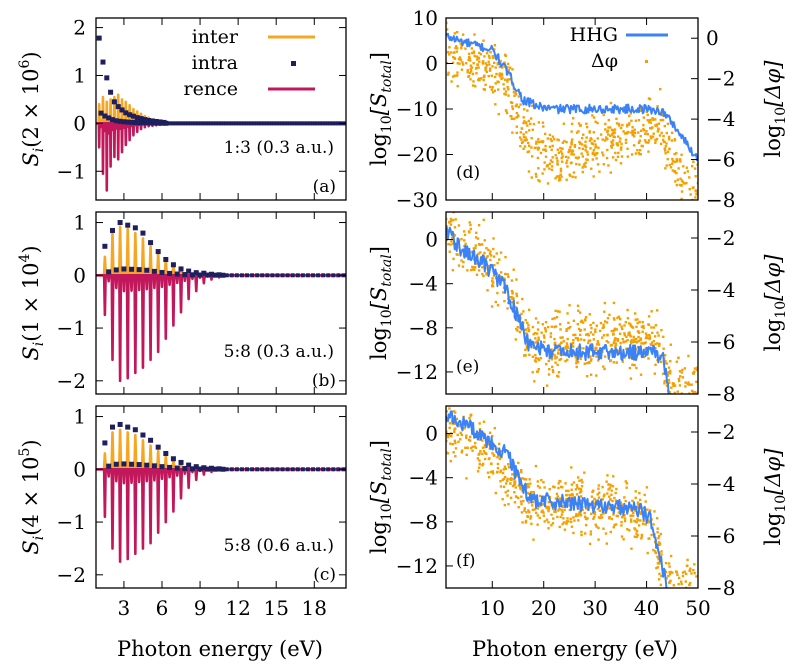 The width and height of the screenshot is (798, 665). Describe the element at coordinates (423, 284) in the screenshot. I see `y-tick-label: −4` at that location.